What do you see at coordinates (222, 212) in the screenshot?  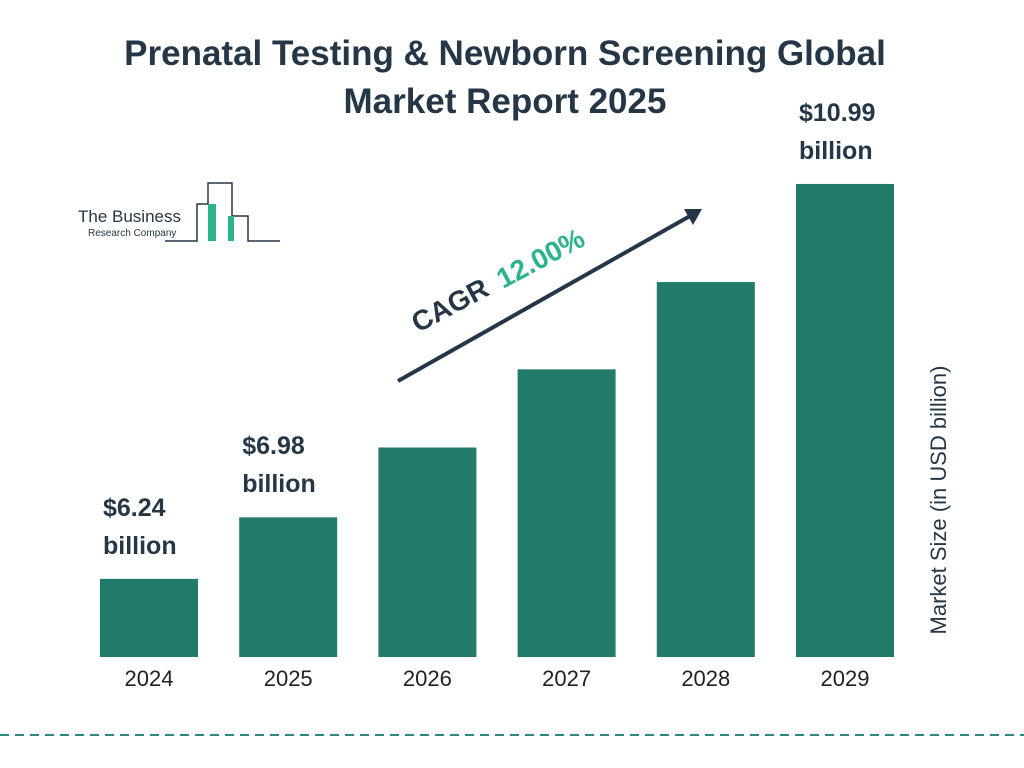 I see `logo` at bounding box center [222, 212].